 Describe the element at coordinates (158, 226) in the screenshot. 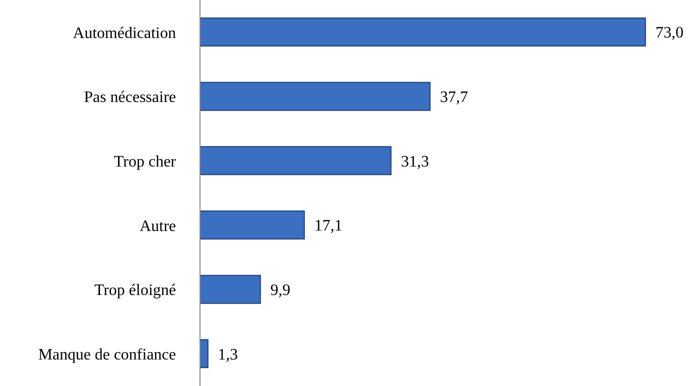

I see `y-tick-label: Autre` at that location.